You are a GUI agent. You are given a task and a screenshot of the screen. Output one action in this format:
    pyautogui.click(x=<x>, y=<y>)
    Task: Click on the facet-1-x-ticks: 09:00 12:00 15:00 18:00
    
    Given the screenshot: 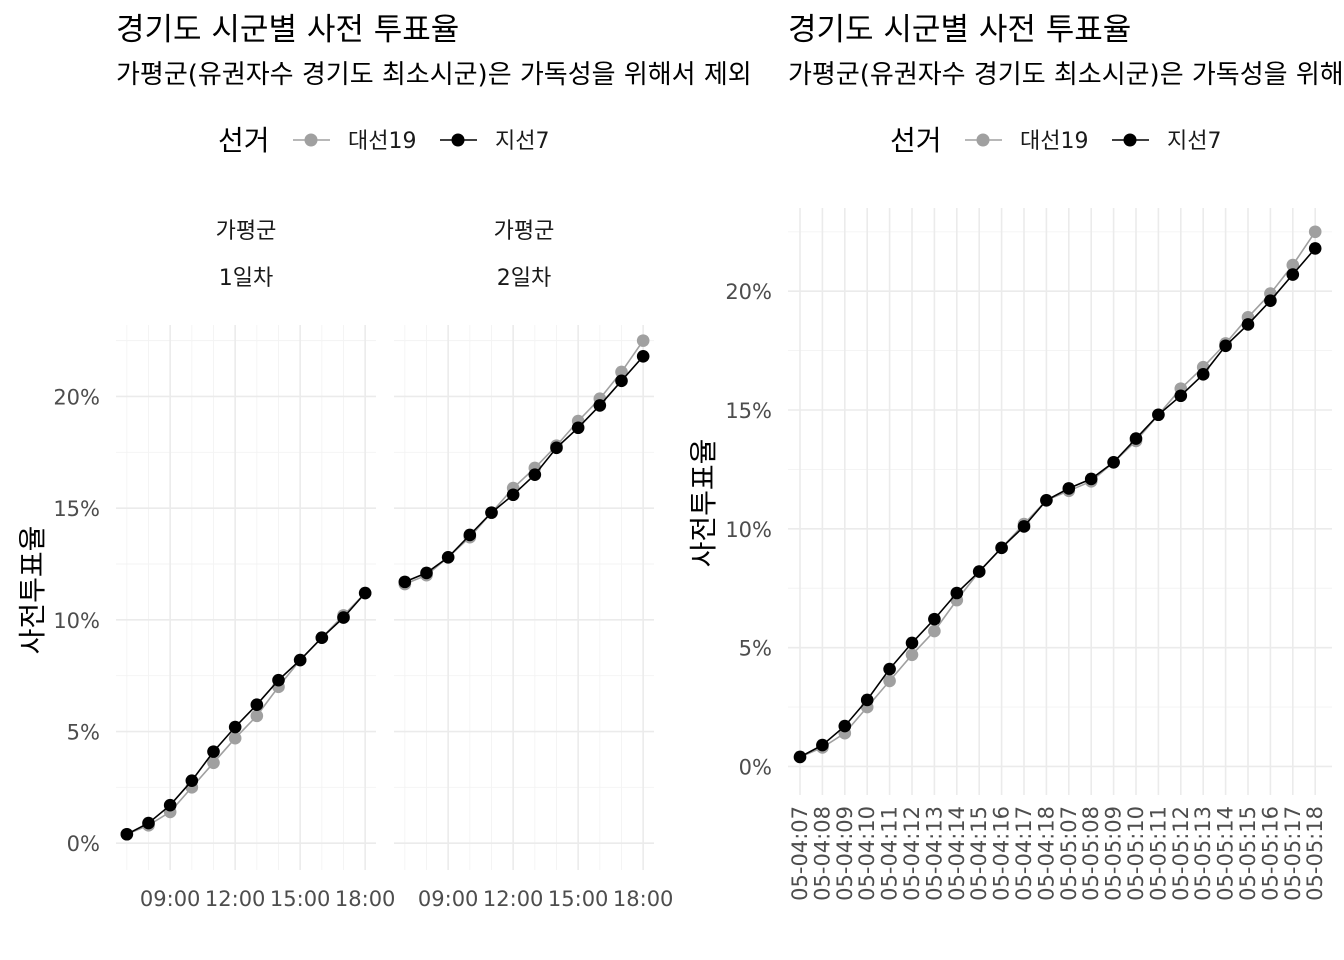 What is the action you would take?
    pyautogui.click(x=268, y=899)
    